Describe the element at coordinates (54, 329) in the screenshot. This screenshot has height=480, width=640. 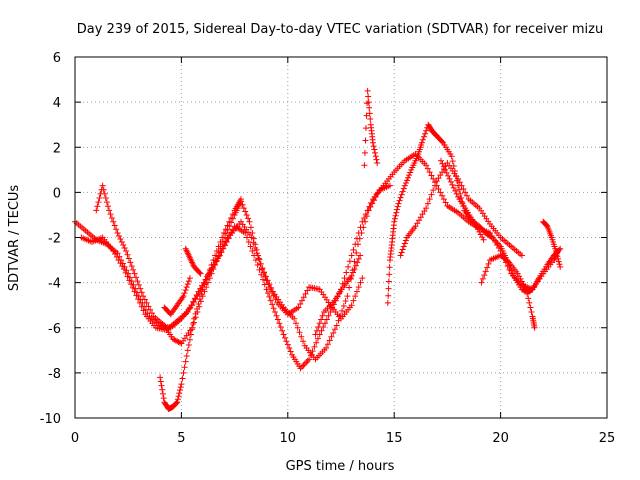
I see `y-tick-label: -6` at that location.